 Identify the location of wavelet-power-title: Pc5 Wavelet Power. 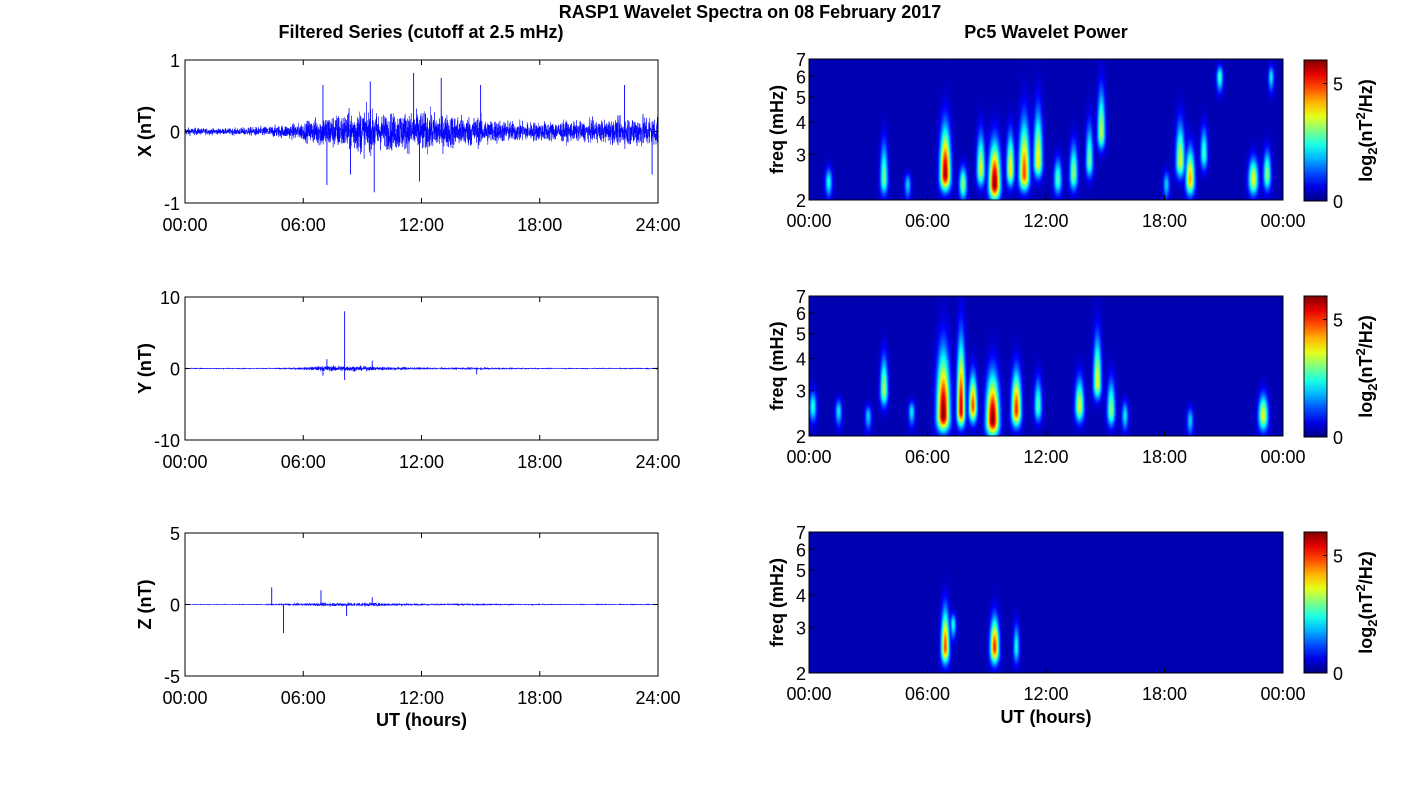
(1045, 32).